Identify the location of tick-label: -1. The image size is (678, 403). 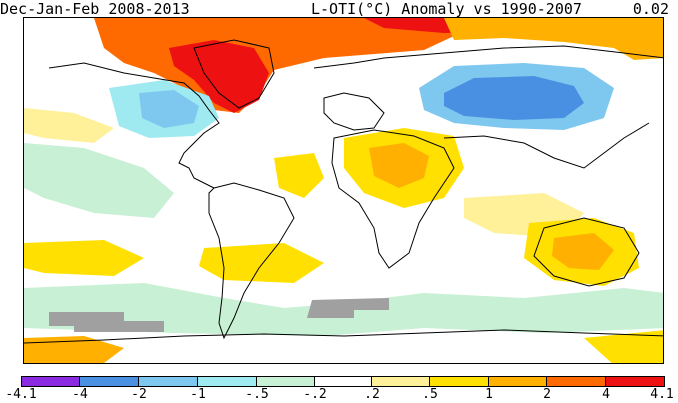
(198, 394).